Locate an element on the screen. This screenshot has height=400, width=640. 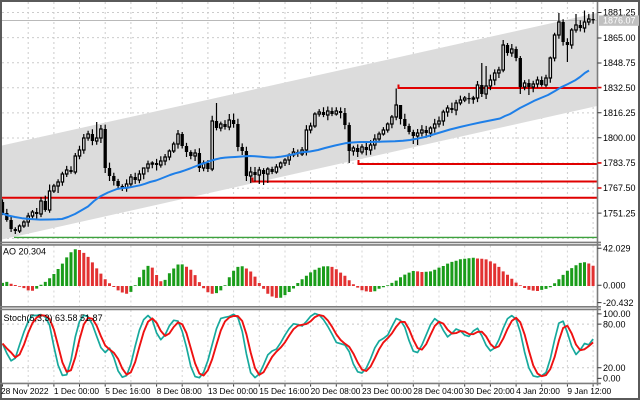
svg-text: 5 Dec 16:00 is located at coordinates (128, 391).